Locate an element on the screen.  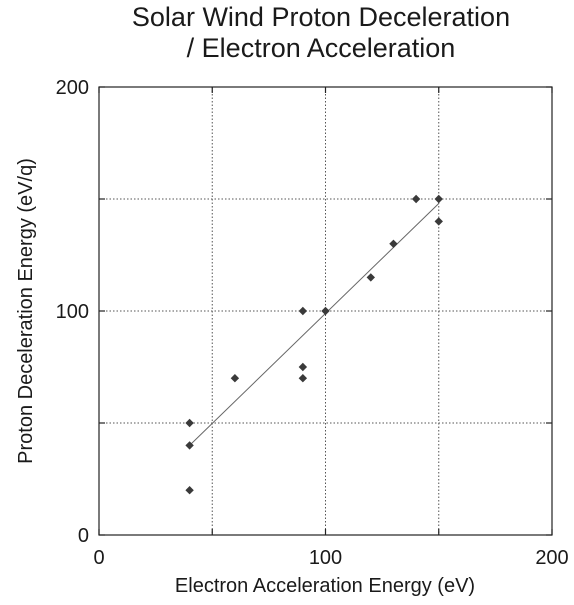
chart-title-line-1: Solar Wind Proton Deceleration is located at coordinates (321, 17).